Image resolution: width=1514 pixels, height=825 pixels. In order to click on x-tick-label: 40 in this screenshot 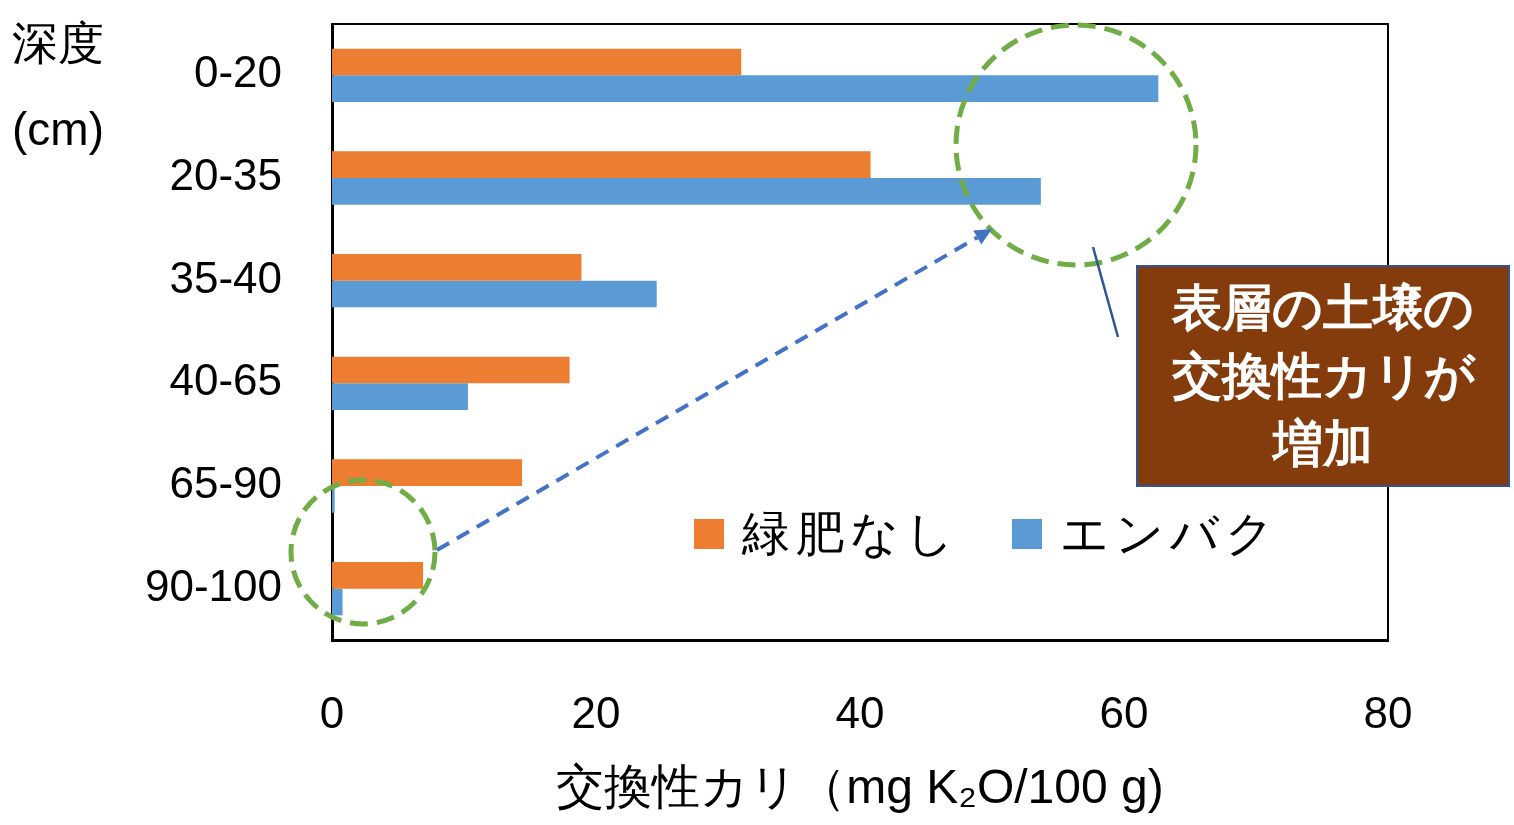, I will do `click(860, 712)`.